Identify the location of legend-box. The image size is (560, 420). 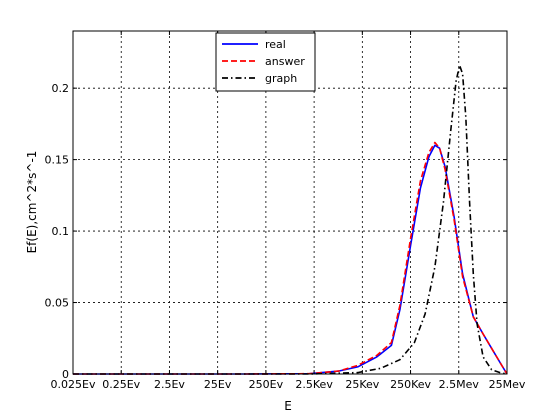
(265, 62).